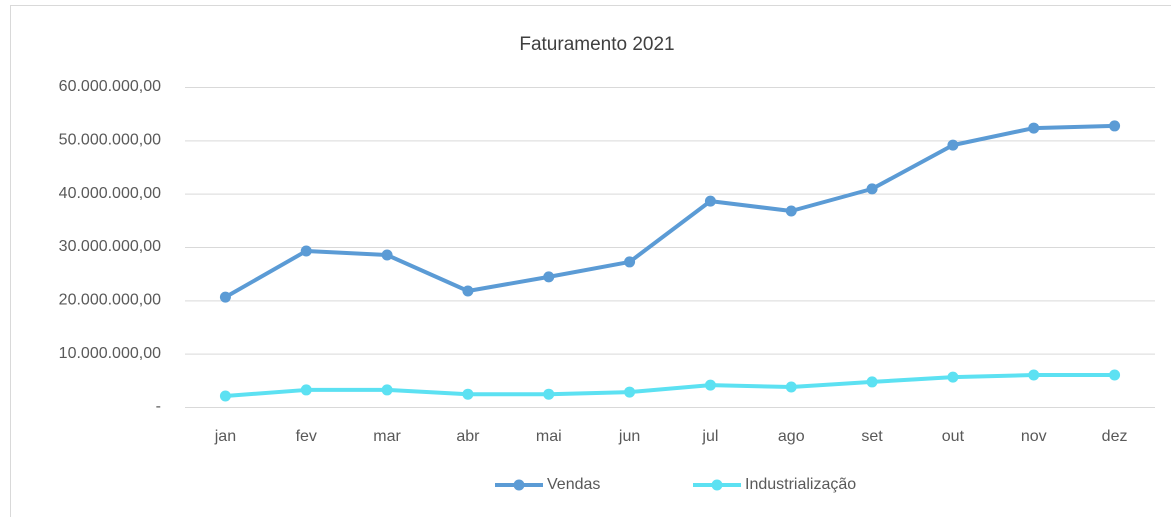 This screenshot has width=1171, height=517. What do you see at coordinates (953, 436) in the screenshot?
I see `x-tick-label: out` at bounding box center [953, 436].